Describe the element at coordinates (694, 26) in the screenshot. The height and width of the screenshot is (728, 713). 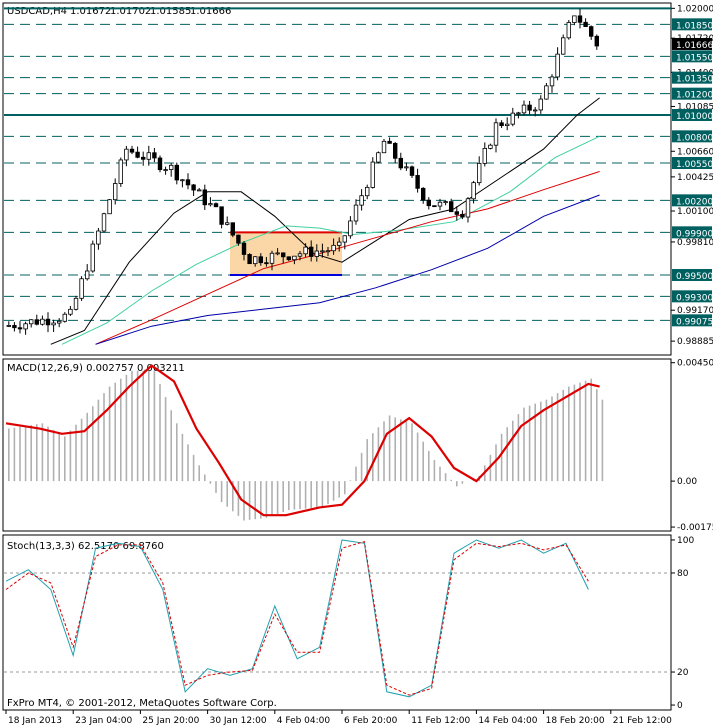
I see `price-tick-label: 1.01850` at that location.